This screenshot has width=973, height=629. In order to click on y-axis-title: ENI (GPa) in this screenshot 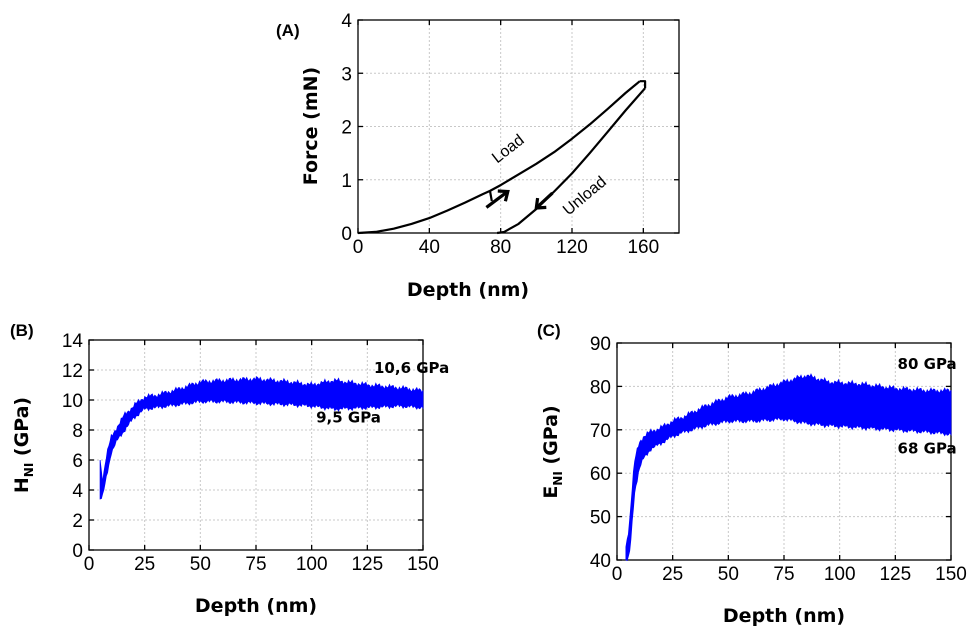, I will do `click(552, 451)`.